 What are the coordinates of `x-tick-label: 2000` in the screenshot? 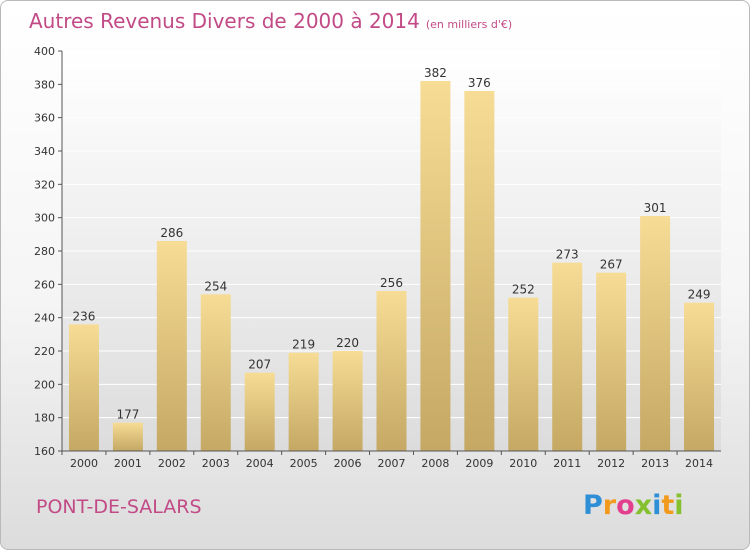 It's located at (84, 463).